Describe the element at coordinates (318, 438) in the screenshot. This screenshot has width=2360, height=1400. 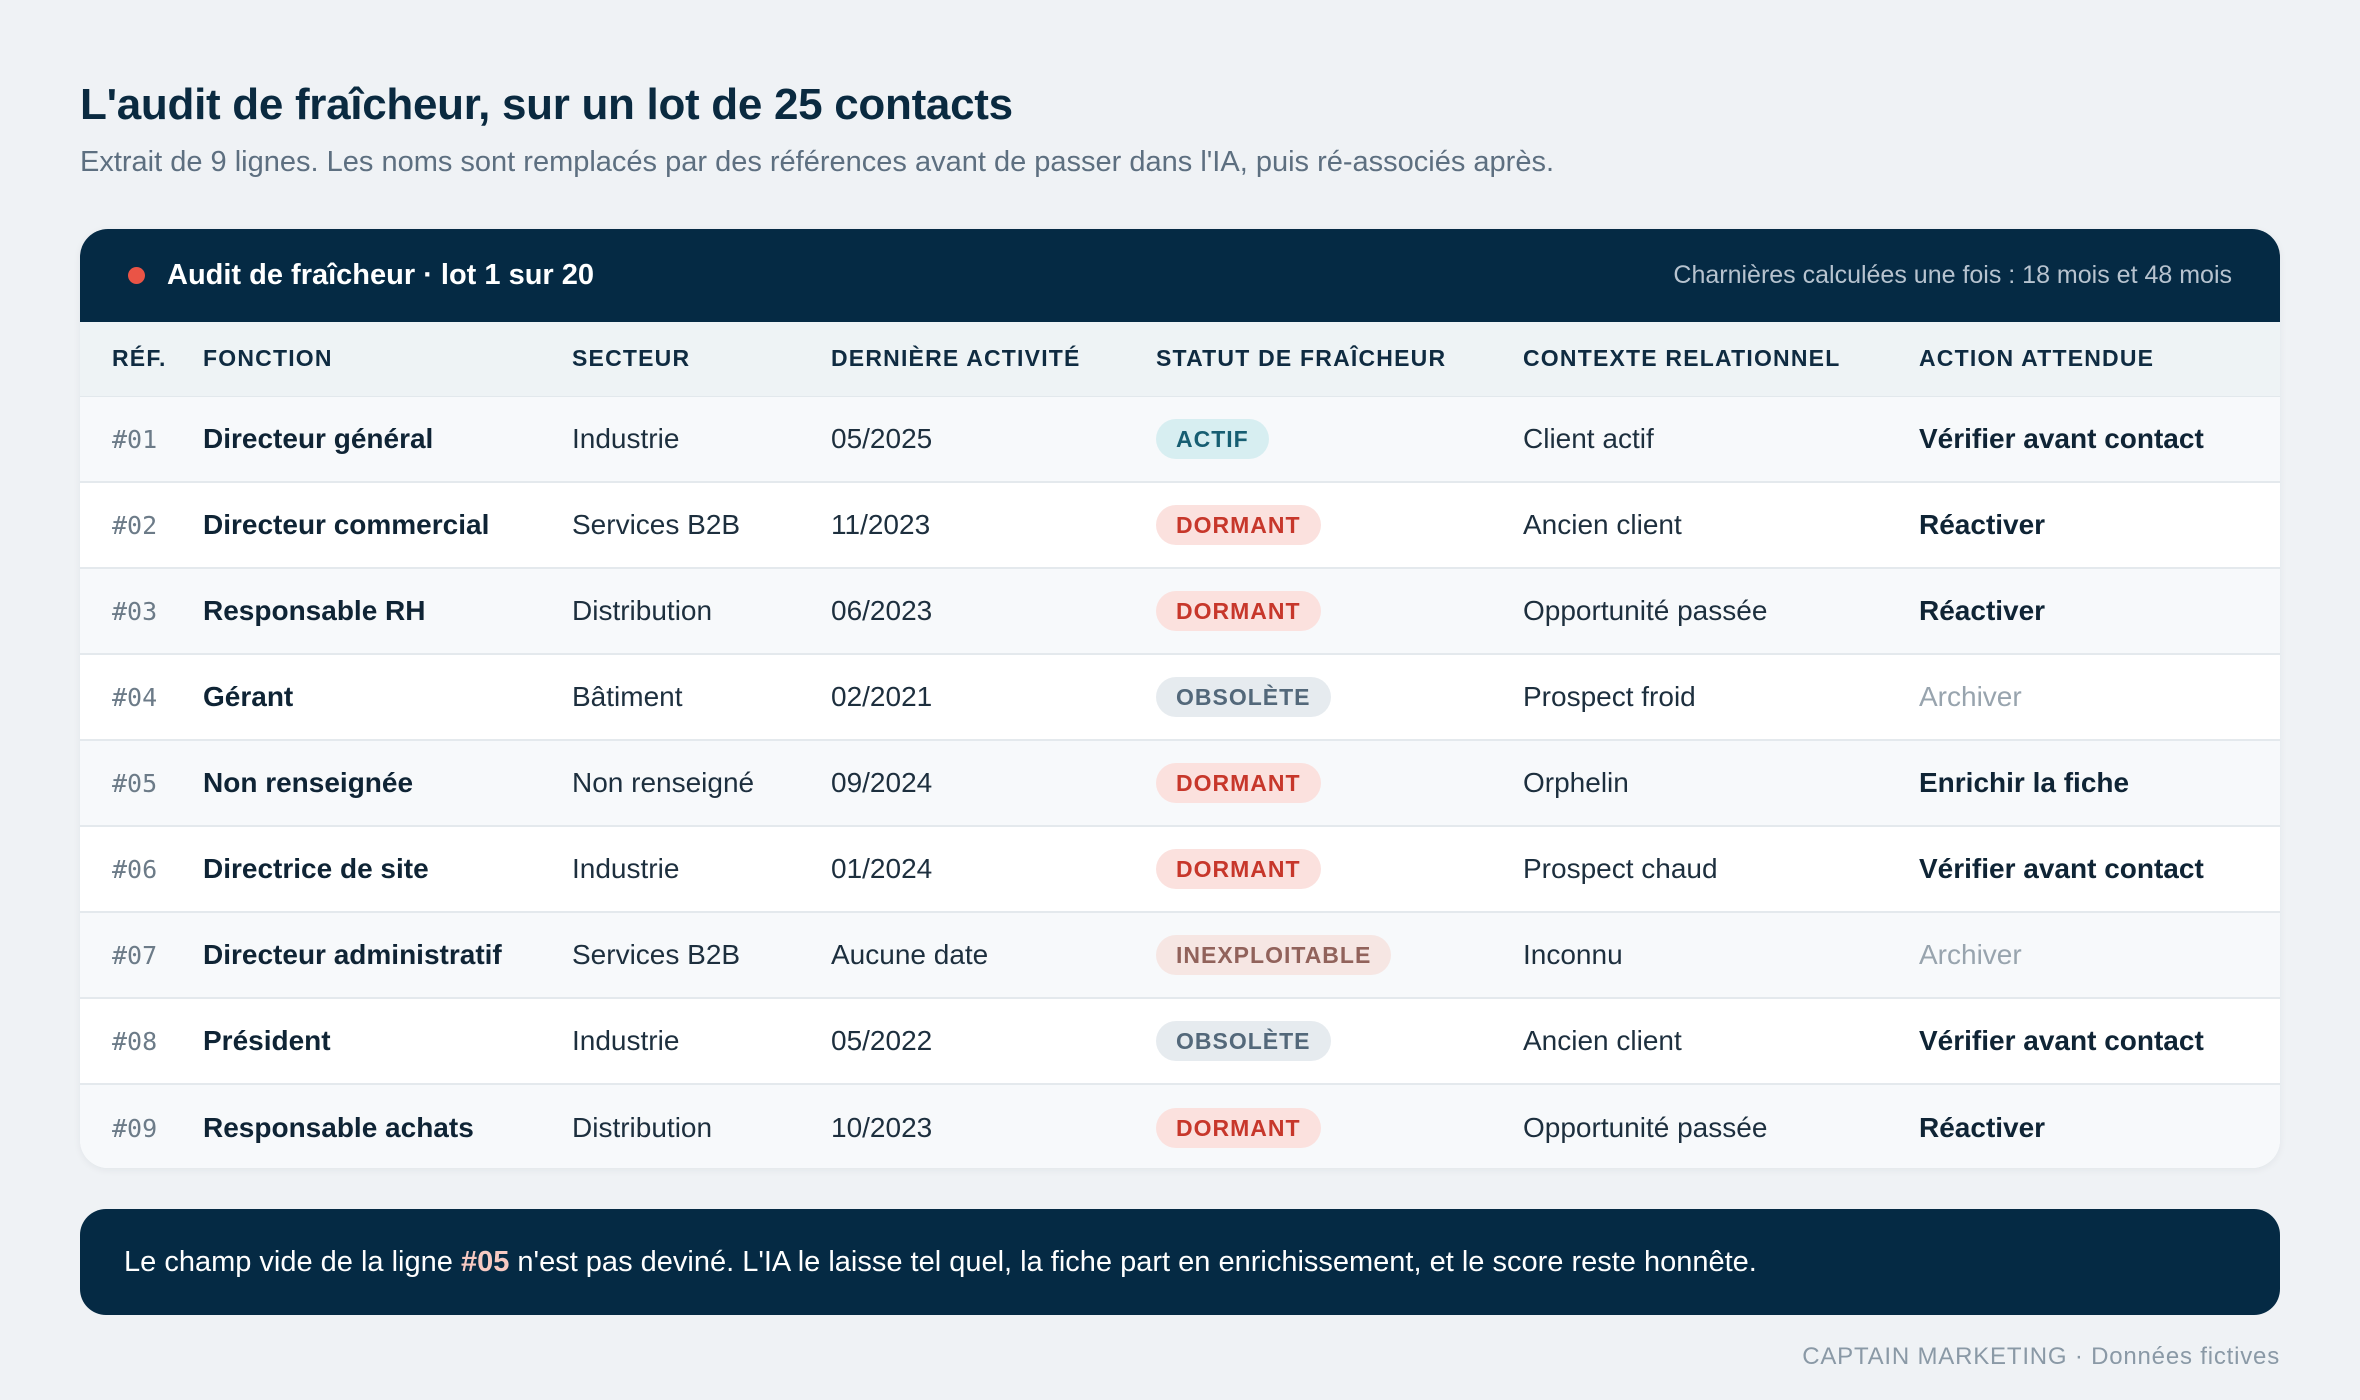
I see `row-fonction: Directeur général` at that location.